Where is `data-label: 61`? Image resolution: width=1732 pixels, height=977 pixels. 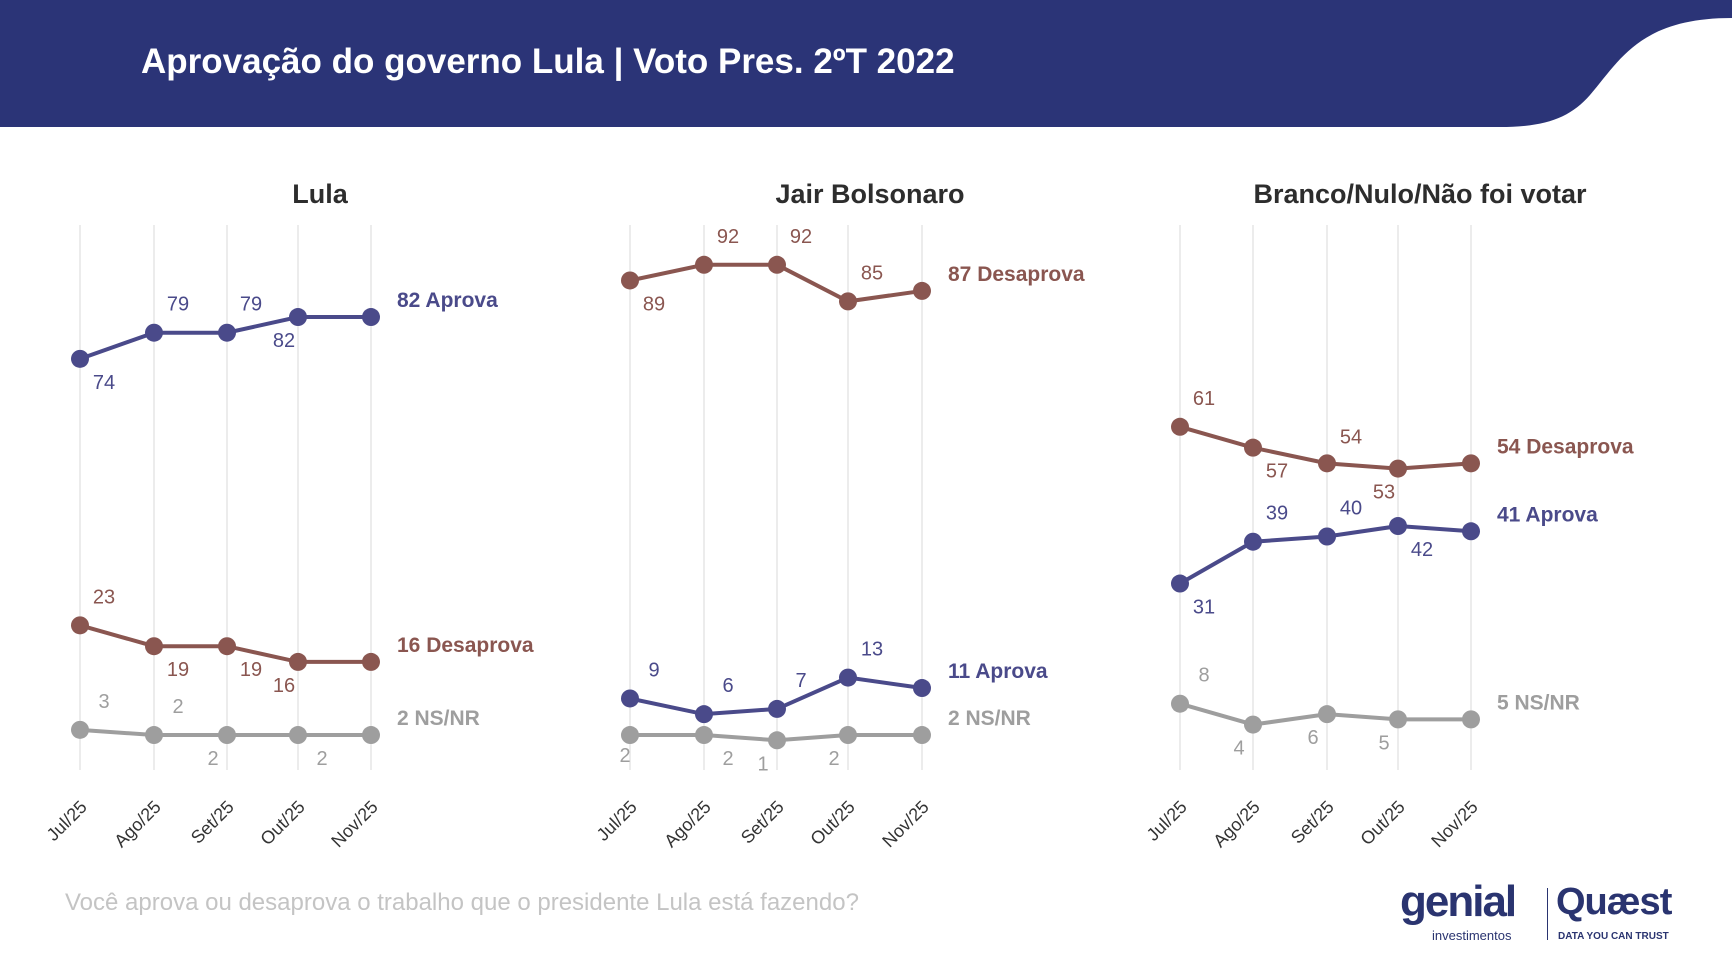
data-label: 61 is located at coordinates (1204, 399).